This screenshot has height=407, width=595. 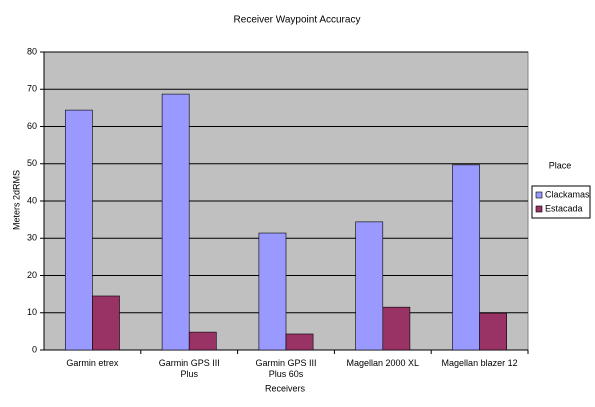 I want to click on x-tick-label: Garmin etrex, so click(x=92, y=363).